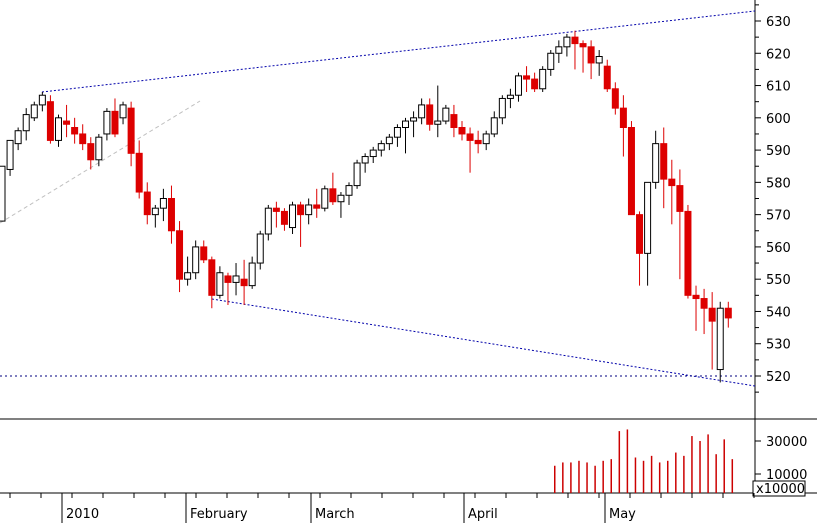 The height and width of the screenshot is (527, 817). Describe the element at coordinates (773, 198) in the screenshot. I see `price-axis-ticks: 630 620 610 600 590 580 570 560 550 540 530 520` at that location.